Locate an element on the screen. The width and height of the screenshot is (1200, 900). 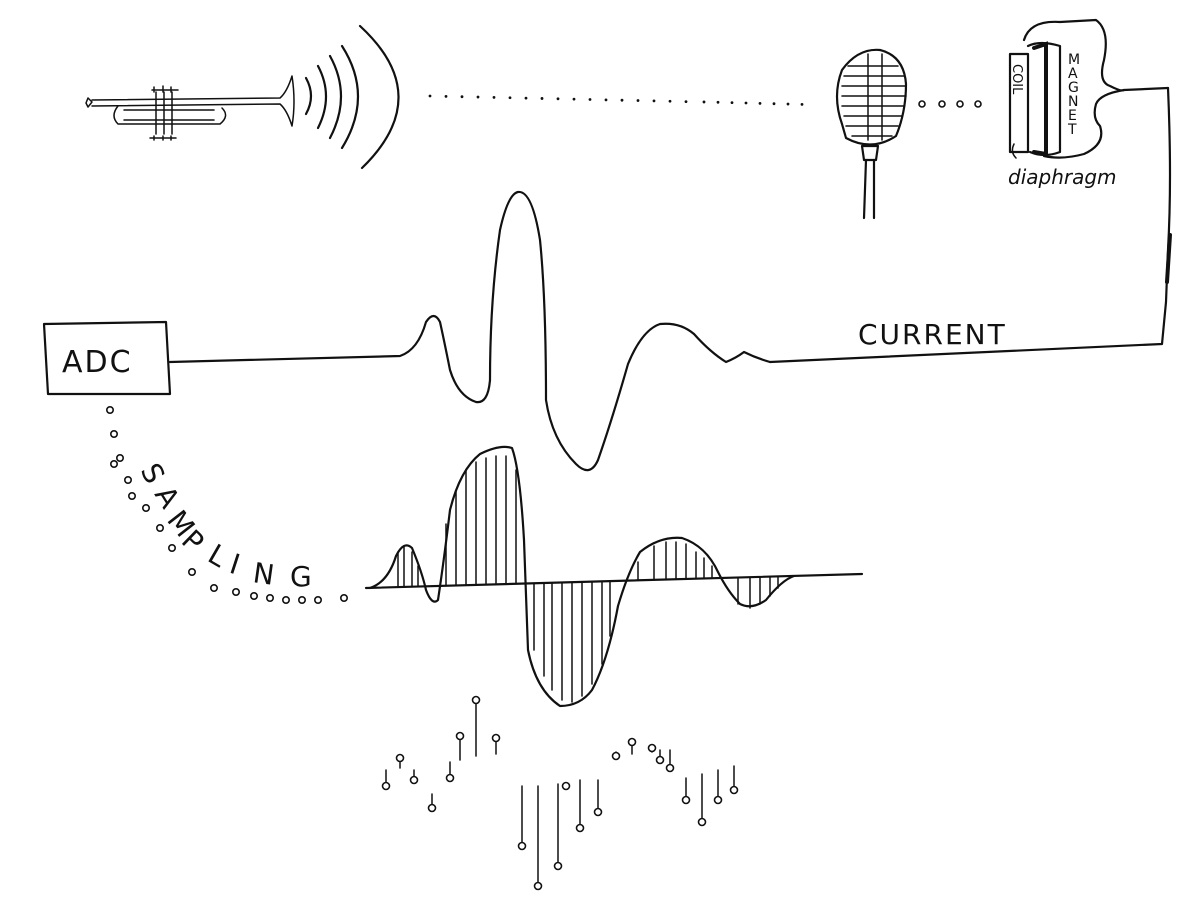
current-label: CURRENT is located at coordinates (932, 334).